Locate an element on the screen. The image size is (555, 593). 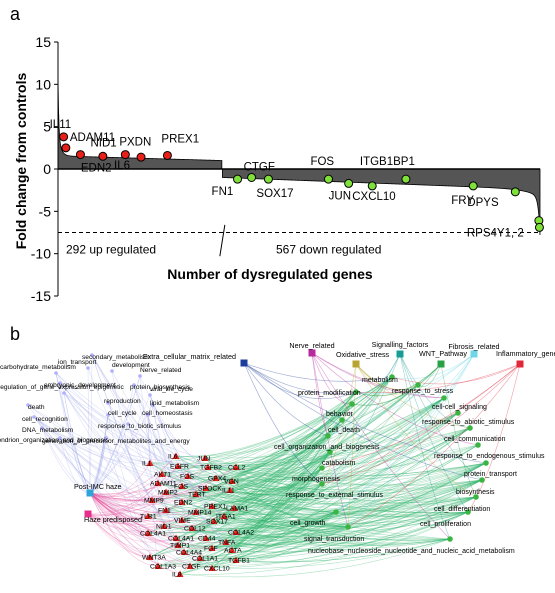
gene-node-label: AKT1 is located at coordinates (162, 475).